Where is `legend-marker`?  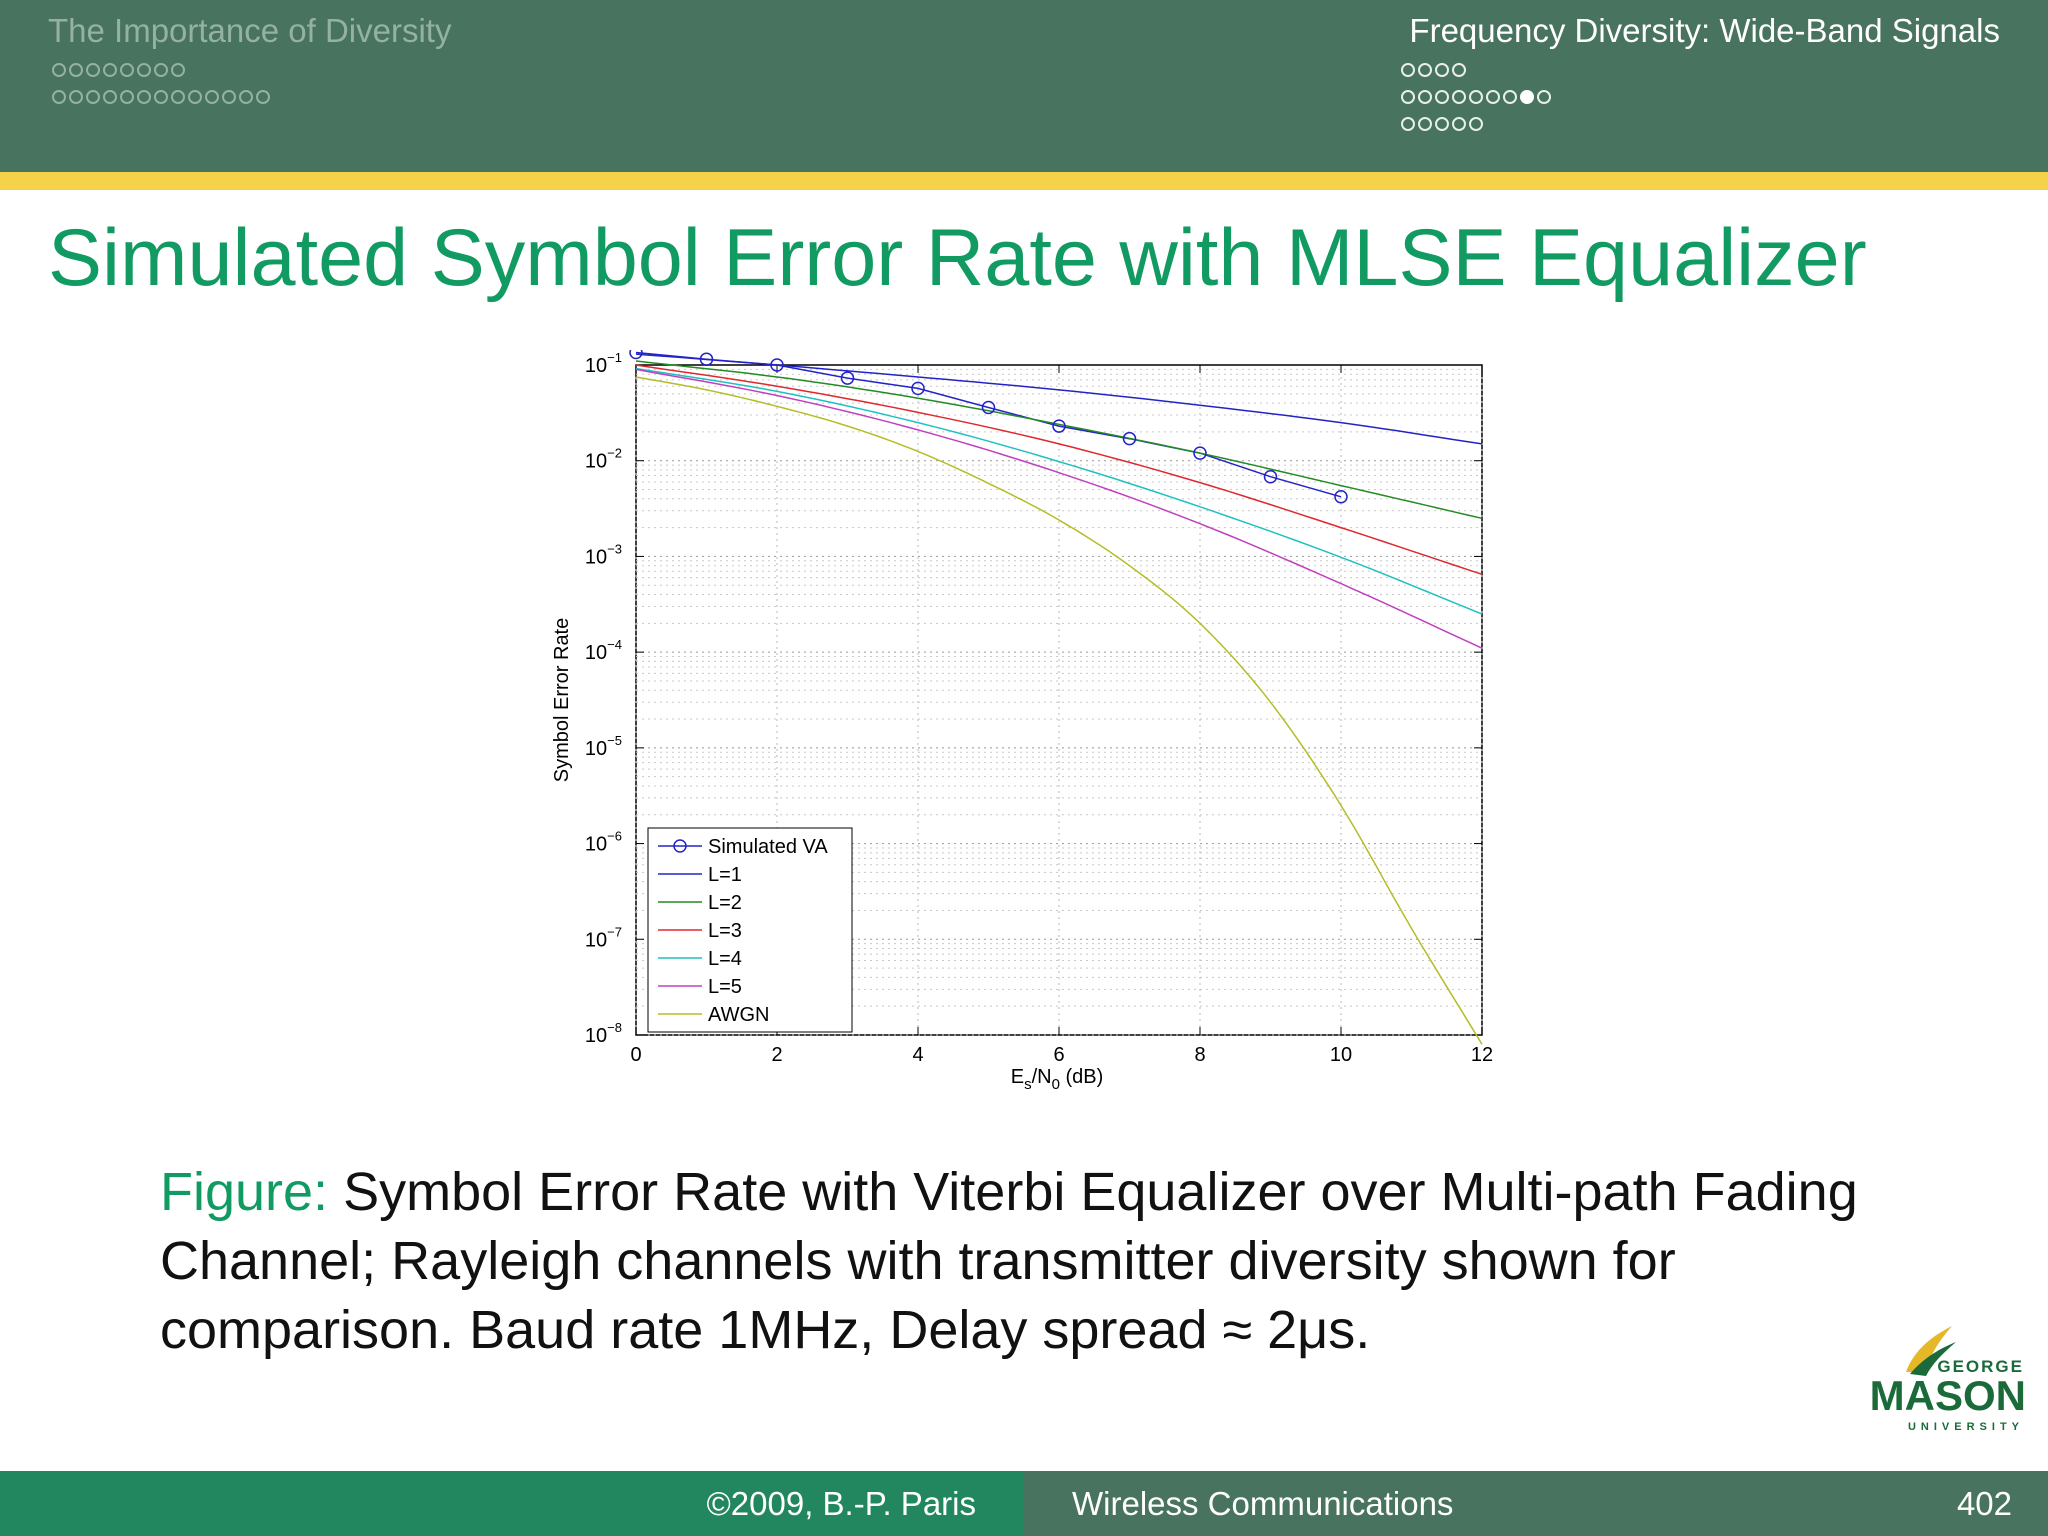
legend-marker is located at coordinates (680, 846).